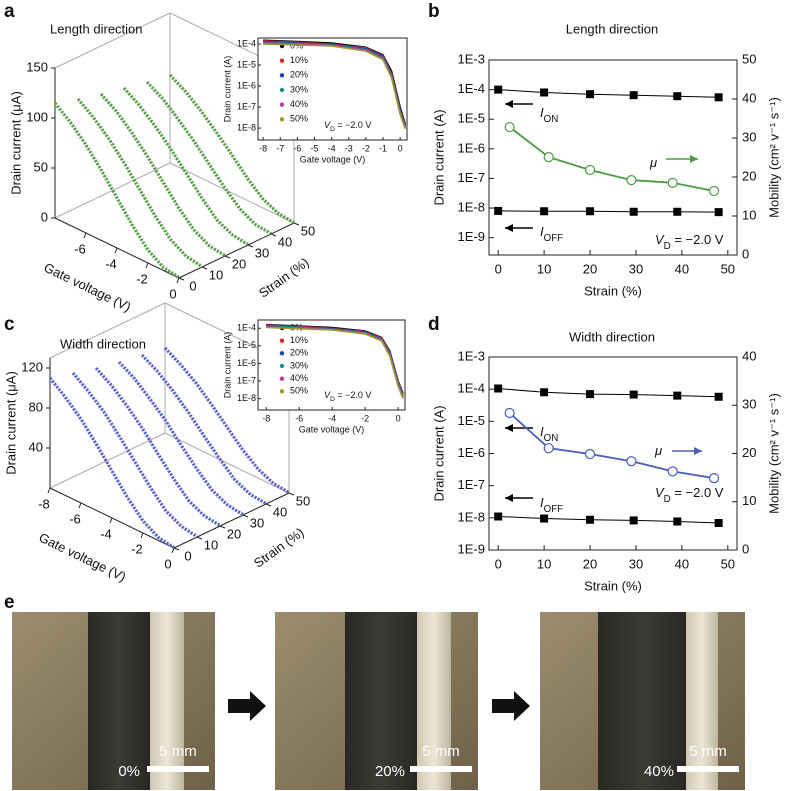 The height and width of the screenshot is (791, 788). Describe the element at coordinates (434, 11) in the screenshot. I see `panel-label: b` at that location.